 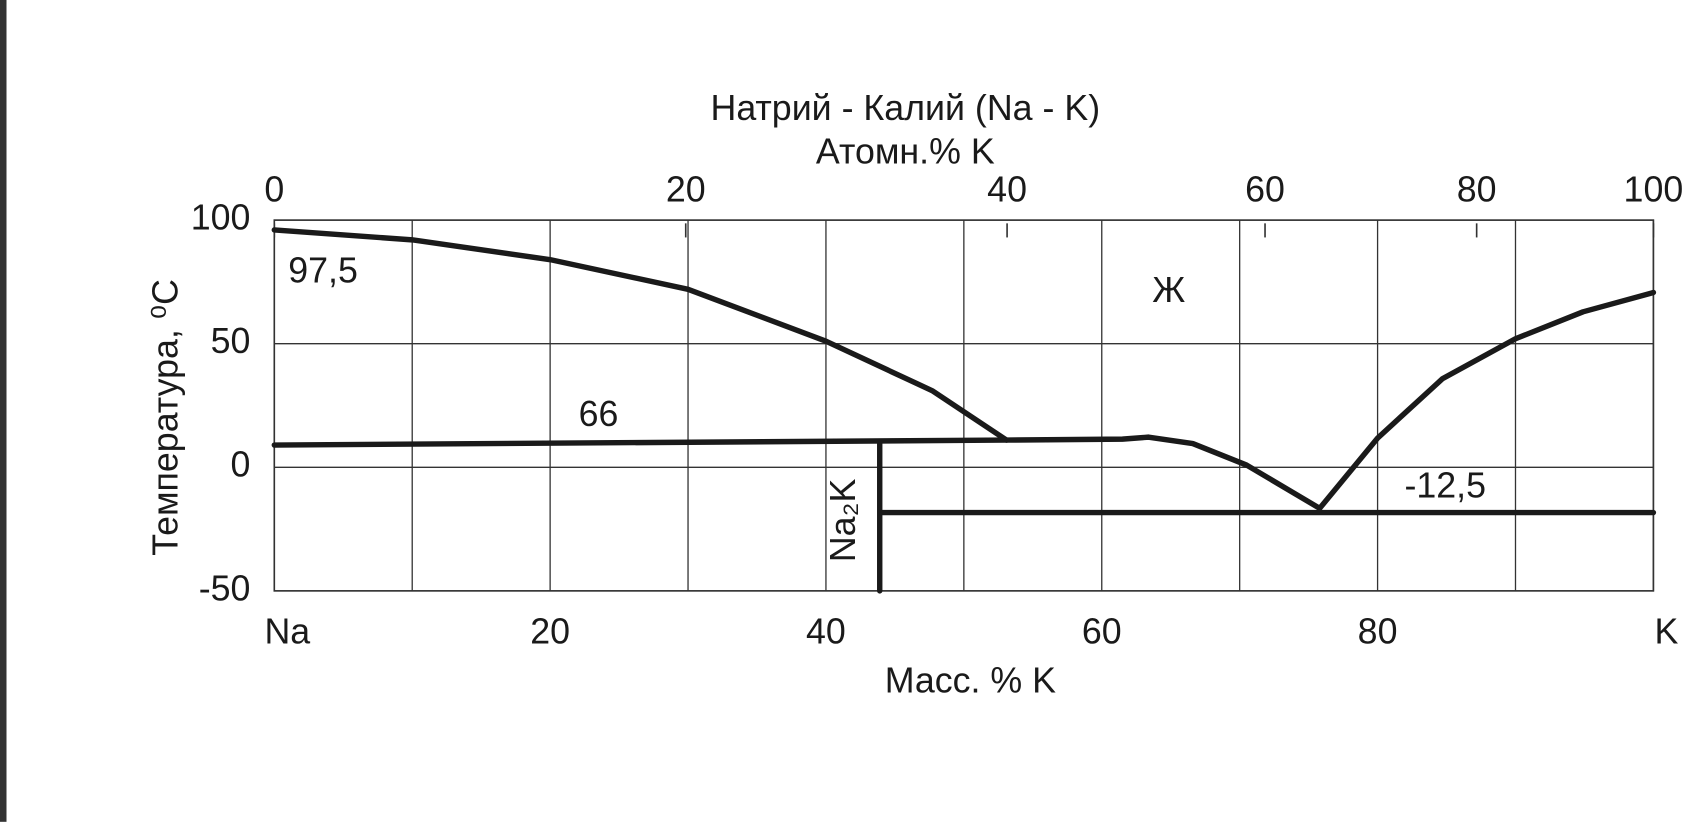 I want to click on x-tick-label: K, so click(x=1666, y=632).